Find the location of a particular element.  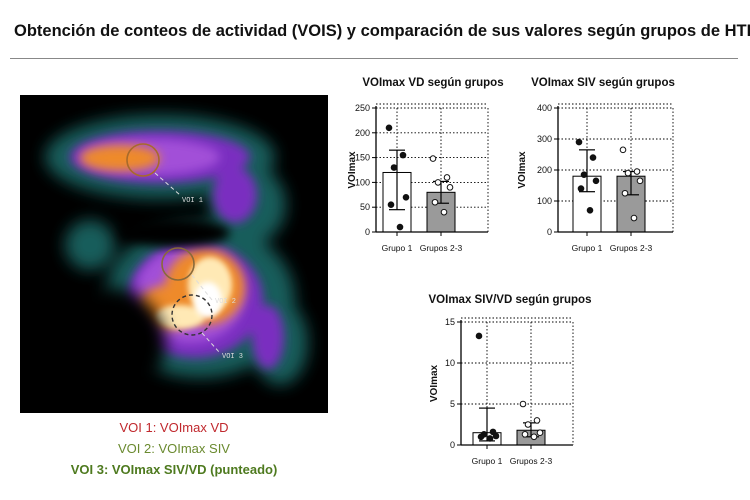

chart-title: VOImax SIV según grupos is located at coordinates (603, 83).